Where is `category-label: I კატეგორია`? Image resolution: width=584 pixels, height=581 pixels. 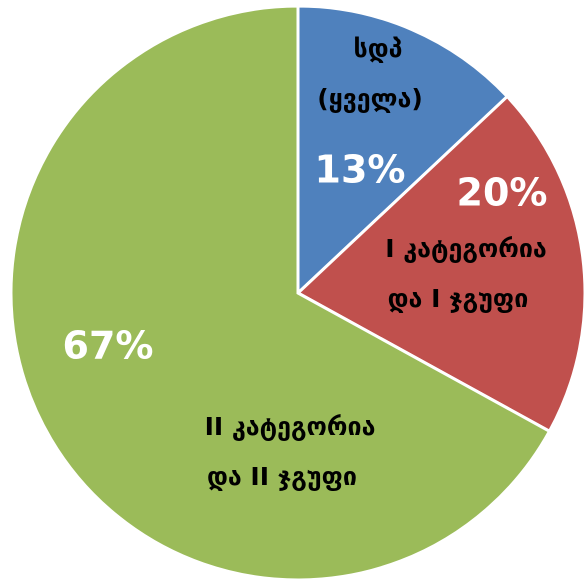 category-label: I კატეგორია is located at coordinates (466, 248).